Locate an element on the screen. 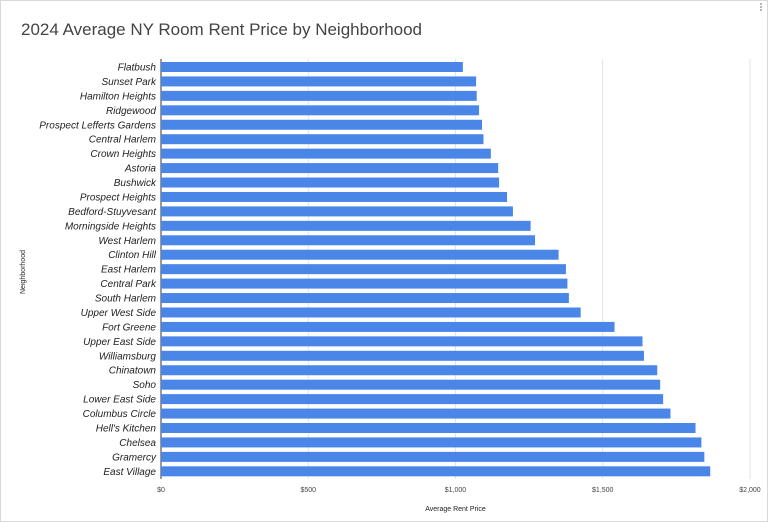 The image size is (768, 522). category-label: Morningside Heights is located at coordinates (110, 226).